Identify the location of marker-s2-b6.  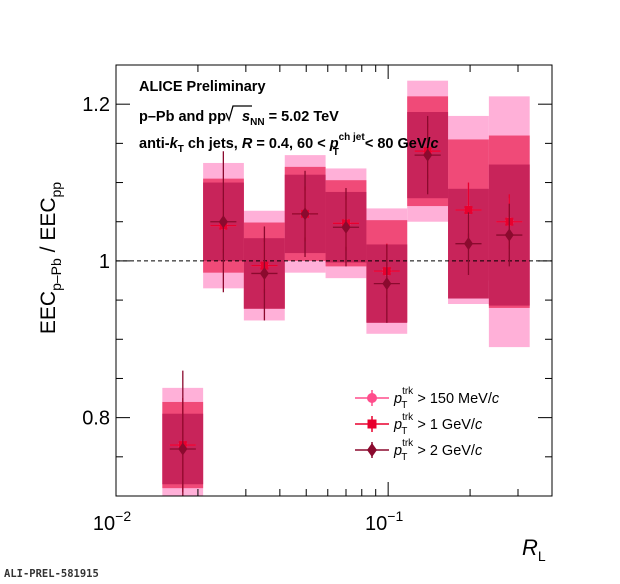
(428, 155).